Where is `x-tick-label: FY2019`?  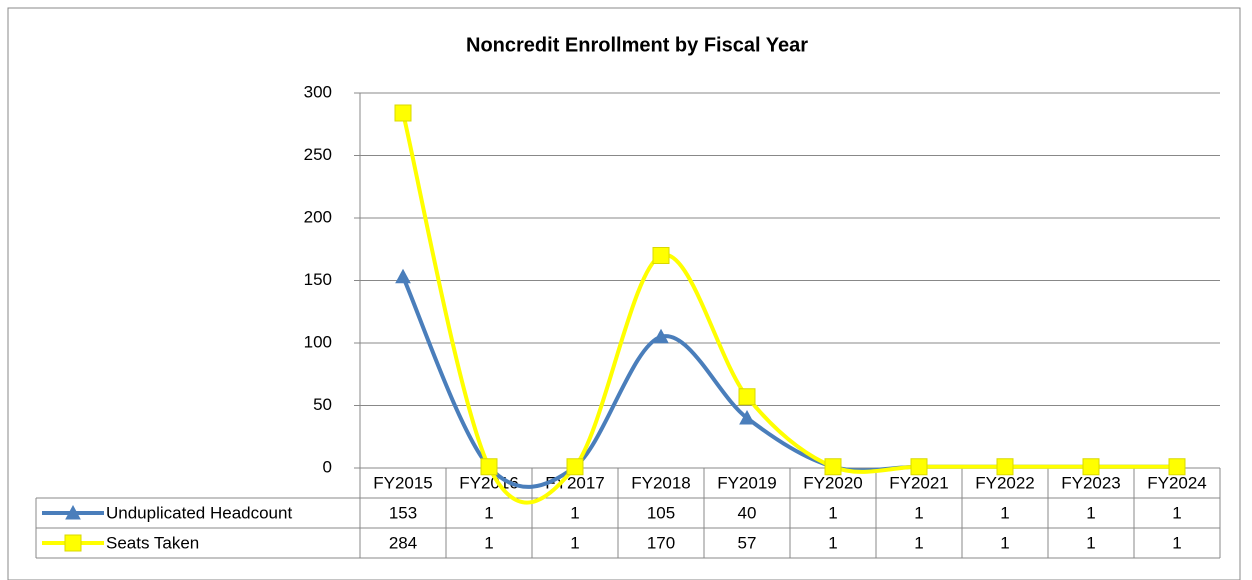 x-tick-label: FY2019 is located at coordinates (747, 482).